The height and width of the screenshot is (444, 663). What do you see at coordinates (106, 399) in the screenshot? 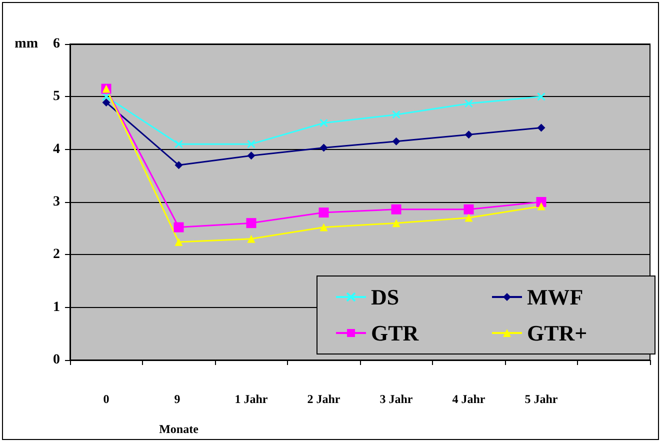
I see `x-tick-label: 0` at bounding box center [106, 399].